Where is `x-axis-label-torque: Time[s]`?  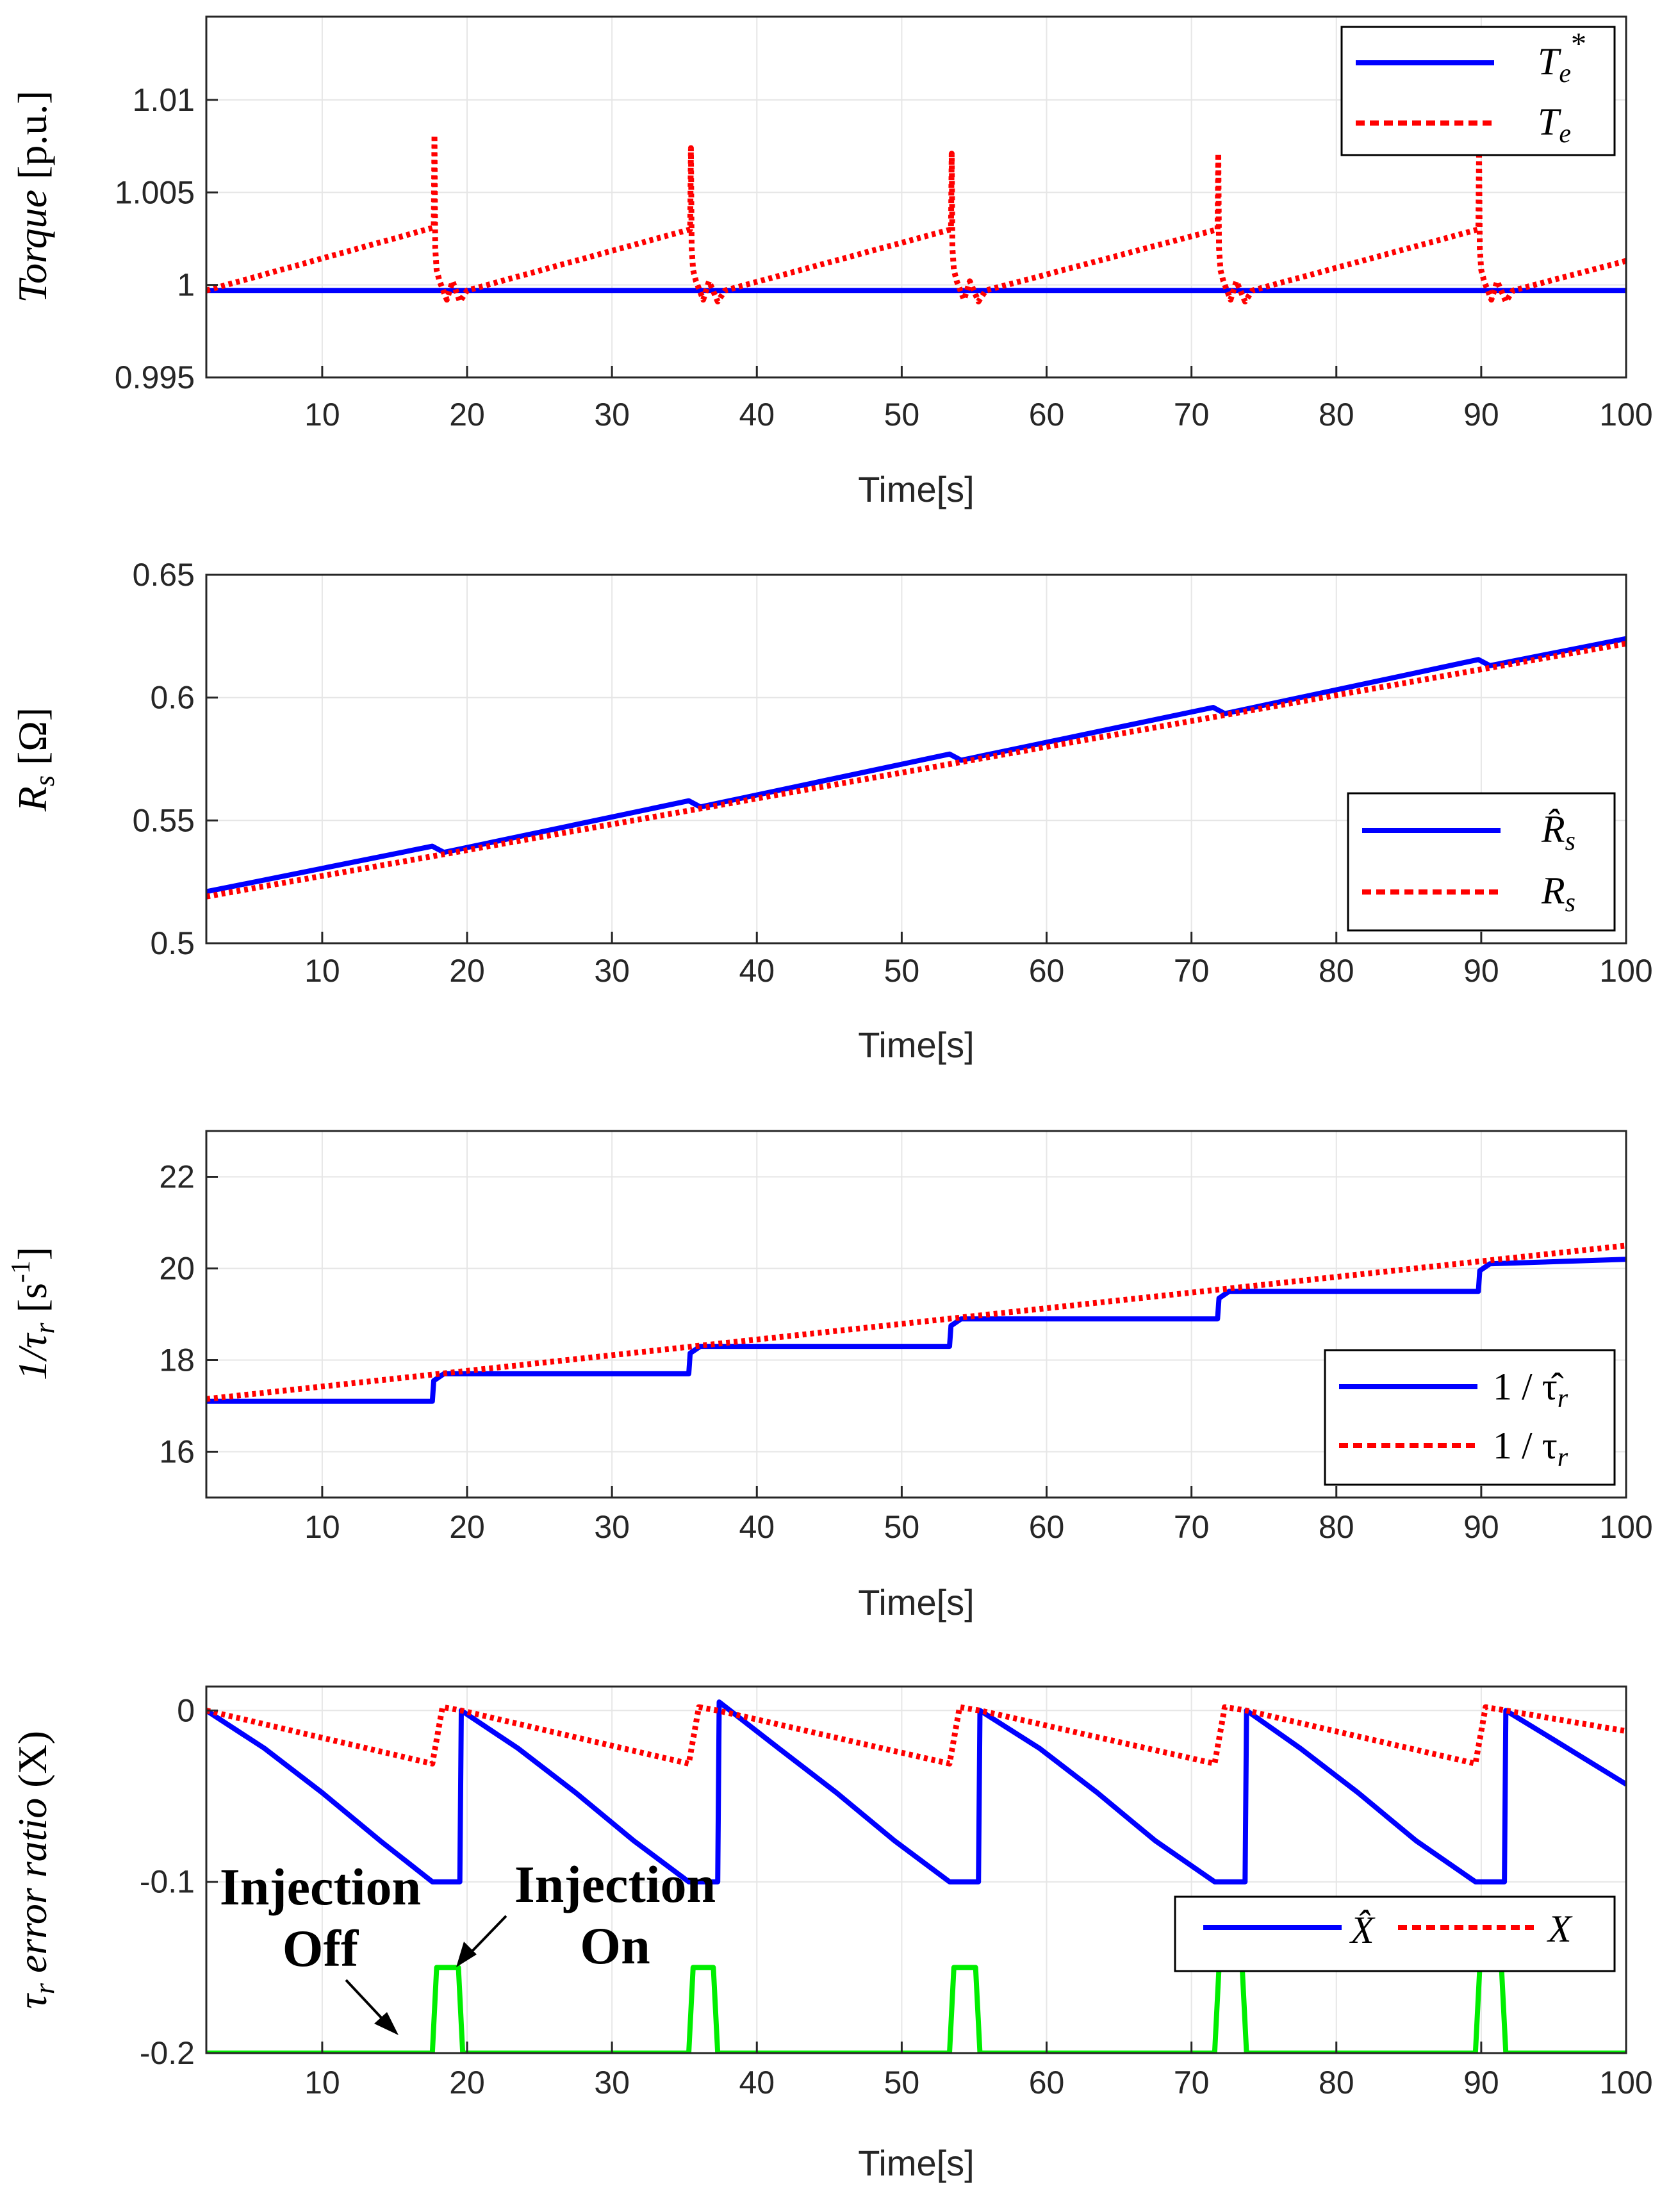
x-axis-label-torque: Time[s] is located at coordinates (916, 489).